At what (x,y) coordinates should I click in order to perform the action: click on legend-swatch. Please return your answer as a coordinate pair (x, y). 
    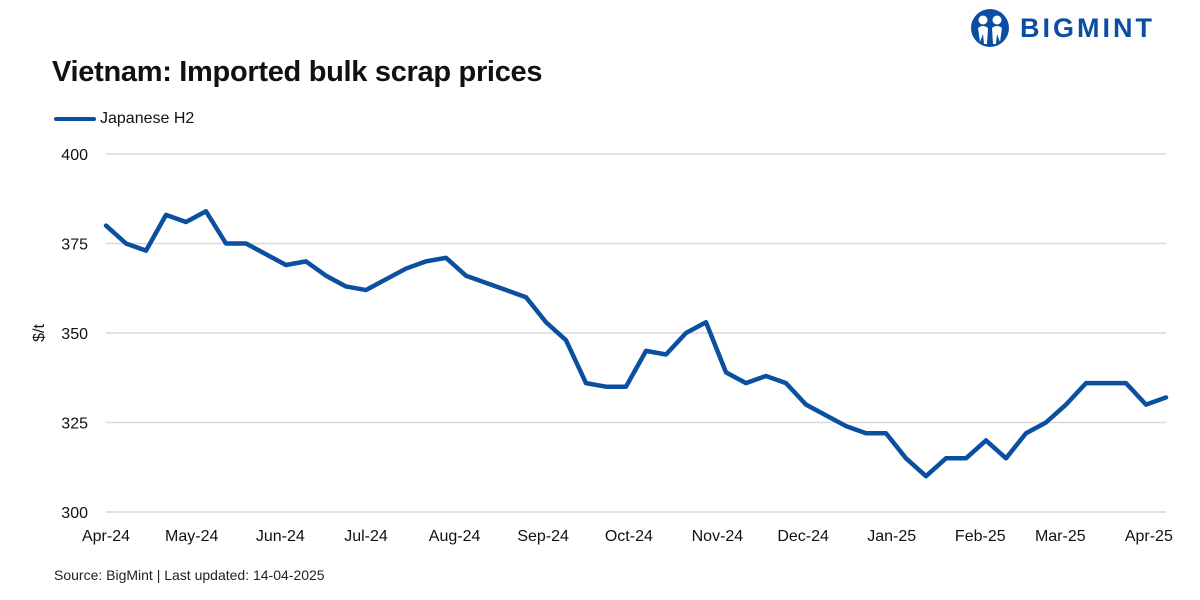
    Looking at the image, I should click on (75, 119).